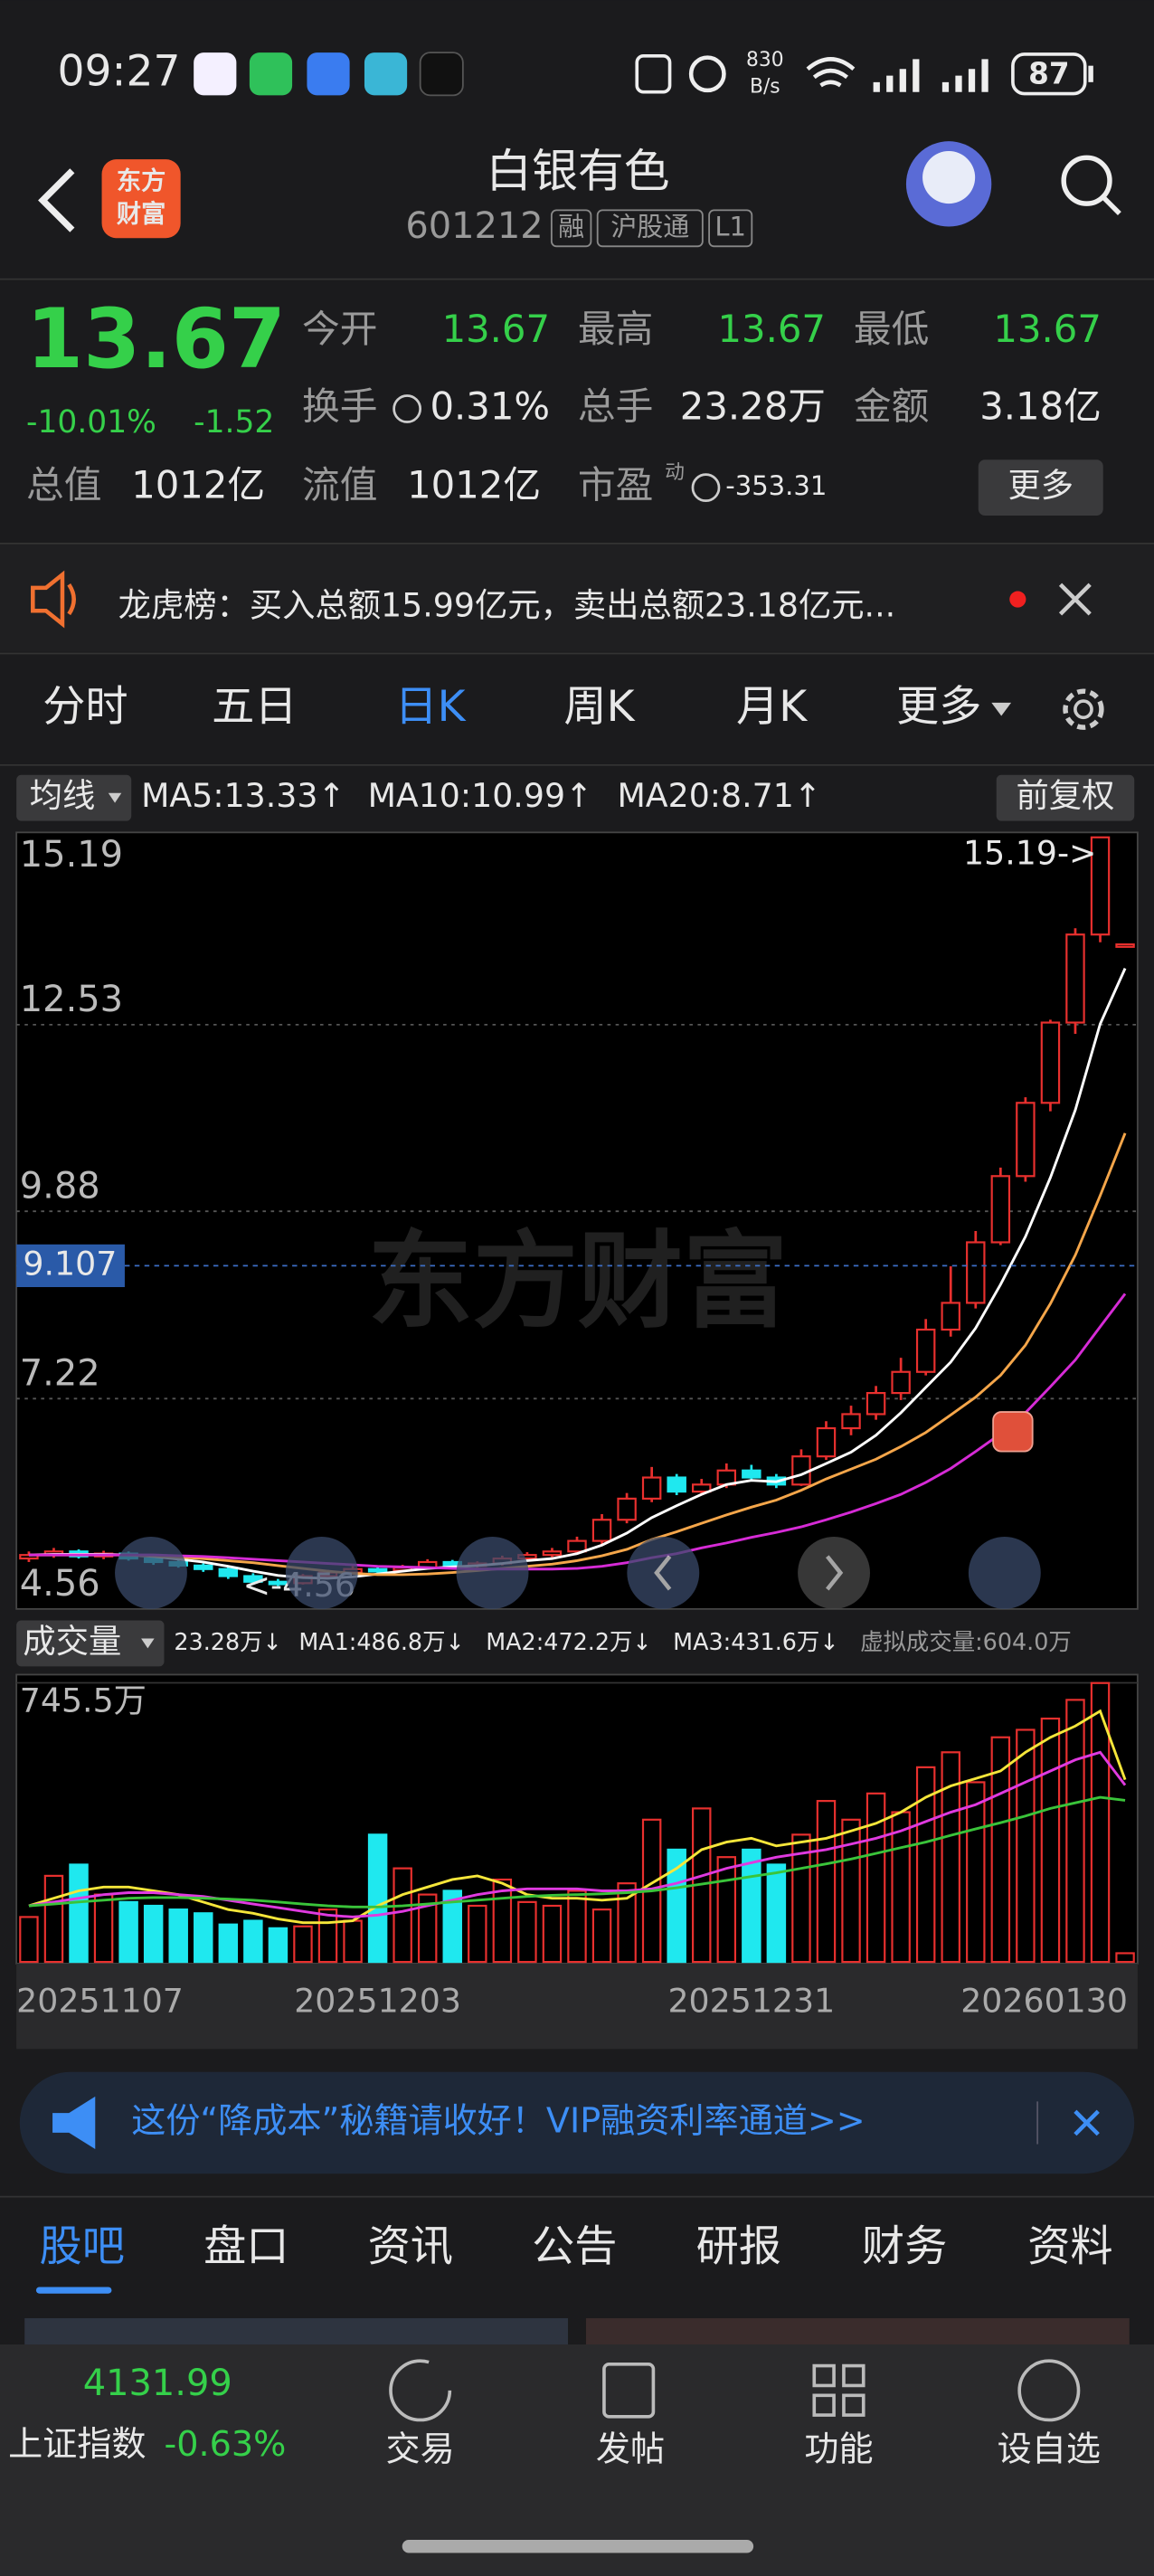  I want to click on content-tab: 资讯, so click(410, 2247).